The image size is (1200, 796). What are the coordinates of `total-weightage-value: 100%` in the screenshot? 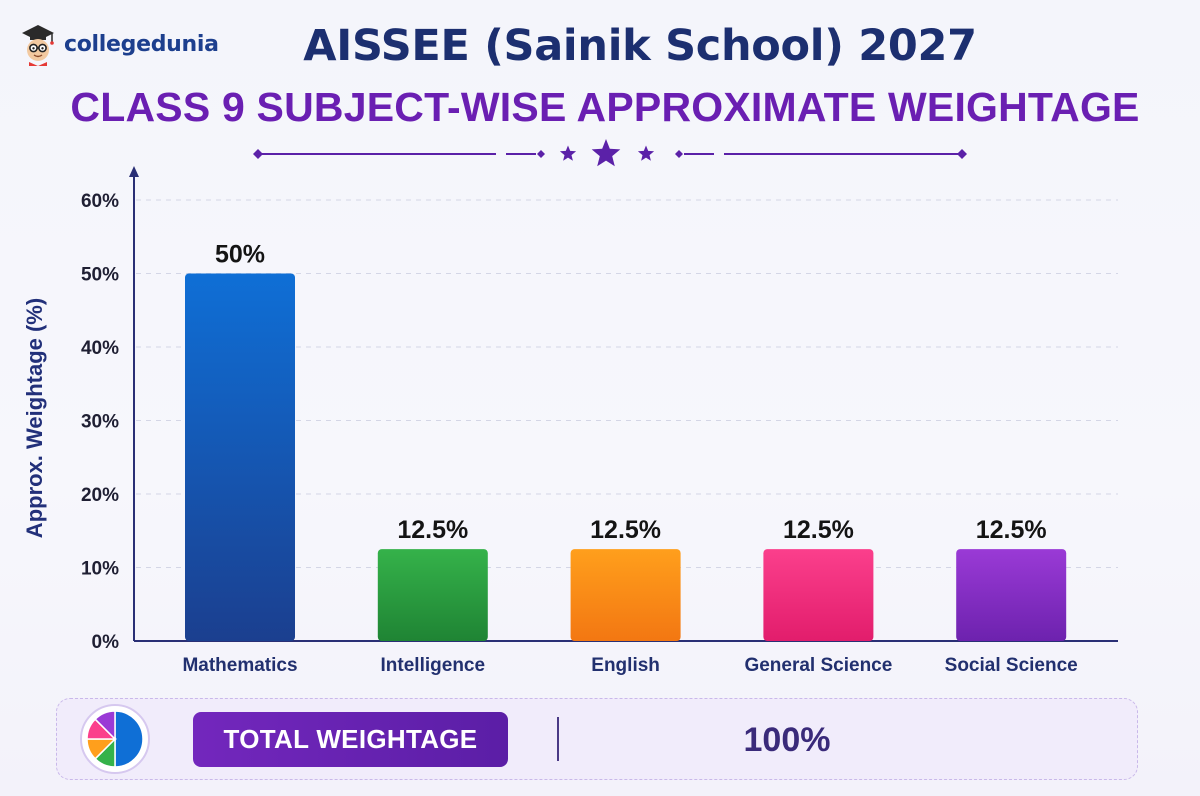 It's located at (787, 740).